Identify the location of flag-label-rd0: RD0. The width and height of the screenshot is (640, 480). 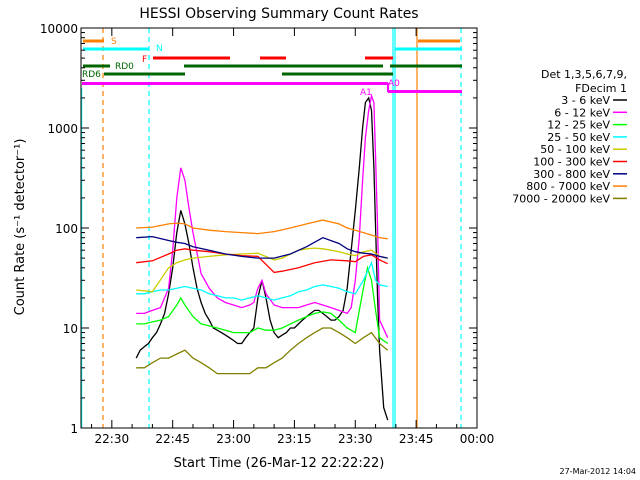
(124, 67).